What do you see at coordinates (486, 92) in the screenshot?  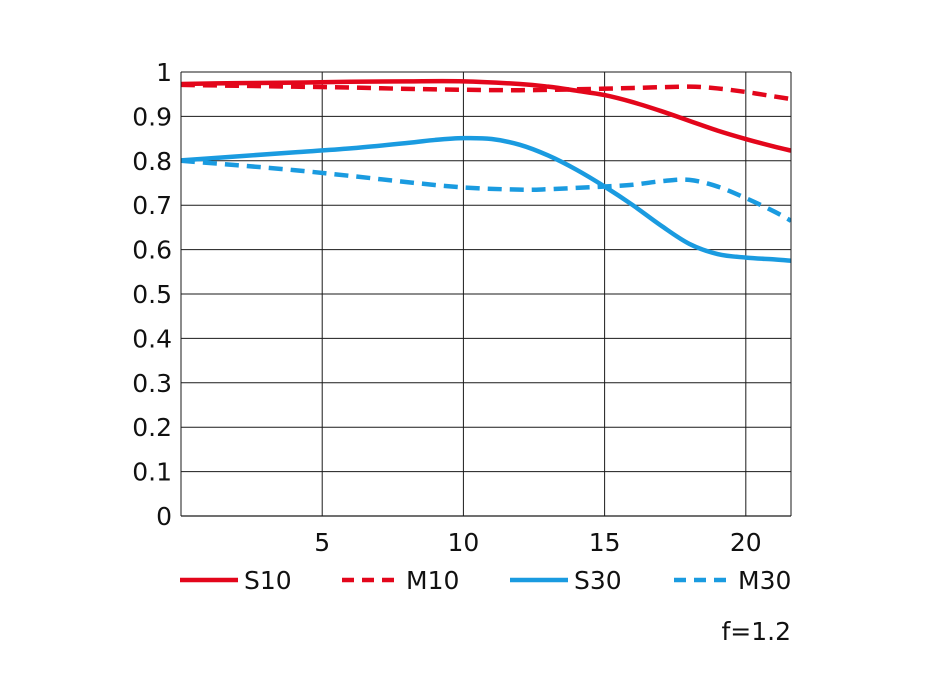 I see `series-line-m10` at bounding box center [486, 92].